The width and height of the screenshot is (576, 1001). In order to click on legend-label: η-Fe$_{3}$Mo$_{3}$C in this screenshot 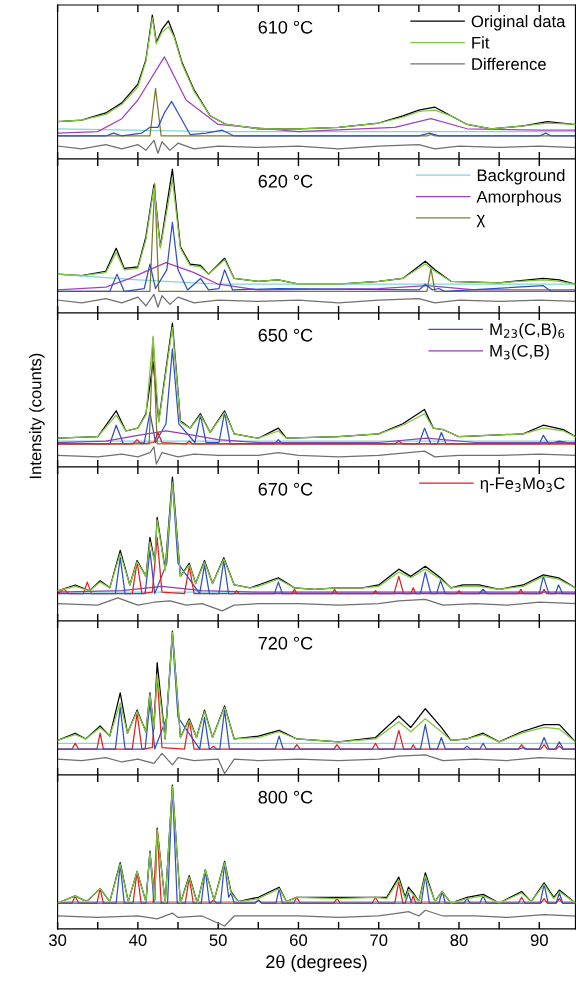, I will do `click(522, 485)`.